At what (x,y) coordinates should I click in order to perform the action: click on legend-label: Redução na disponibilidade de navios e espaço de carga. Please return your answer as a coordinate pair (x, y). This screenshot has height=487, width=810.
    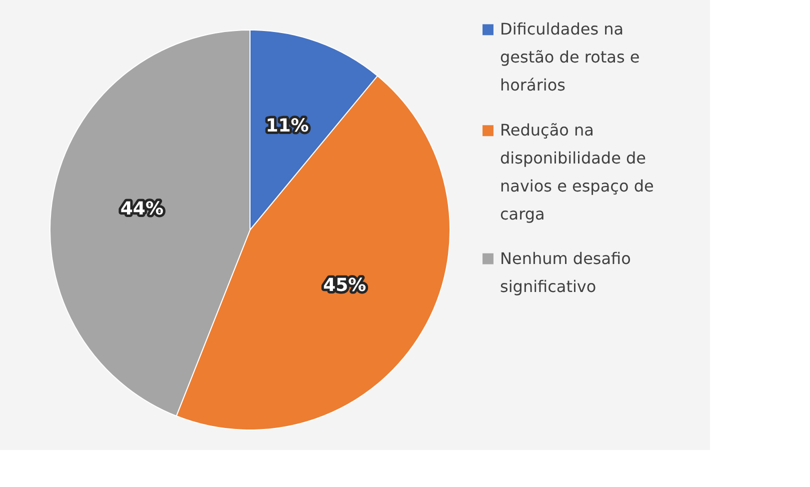
    Looking at the image, I should click on (577, 172).